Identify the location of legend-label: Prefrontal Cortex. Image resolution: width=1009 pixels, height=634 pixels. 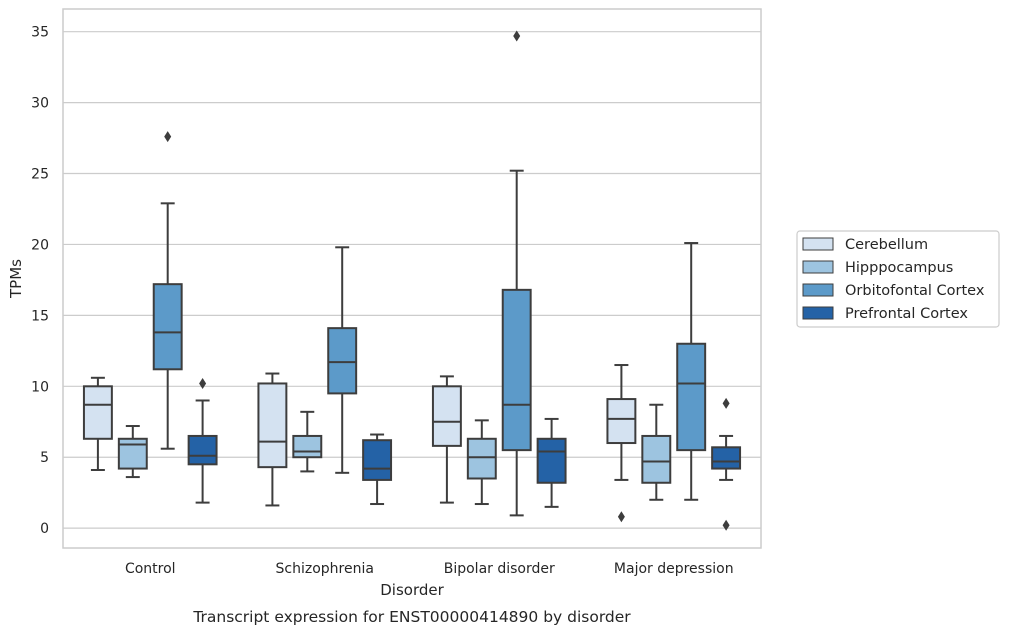
(906, 314).